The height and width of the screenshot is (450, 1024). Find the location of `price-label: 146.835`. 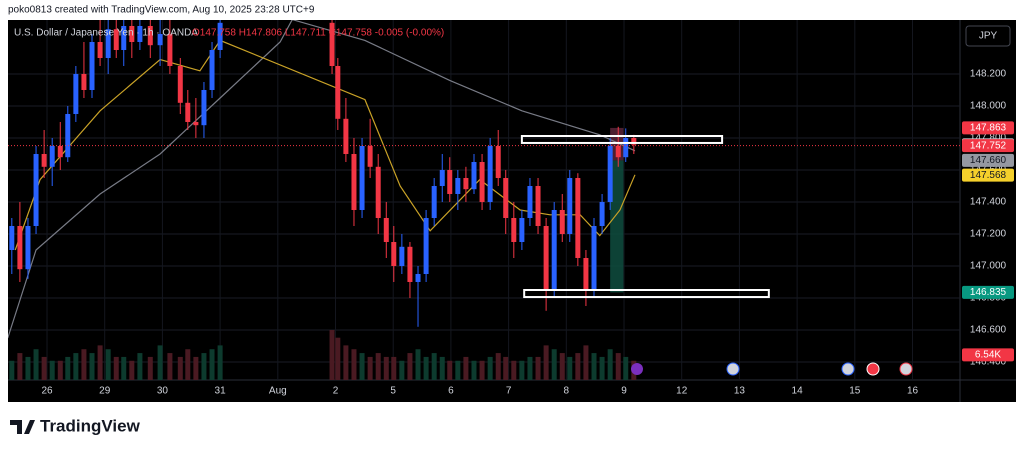

price-label: 146.835 is located at coordinates (988, 292).